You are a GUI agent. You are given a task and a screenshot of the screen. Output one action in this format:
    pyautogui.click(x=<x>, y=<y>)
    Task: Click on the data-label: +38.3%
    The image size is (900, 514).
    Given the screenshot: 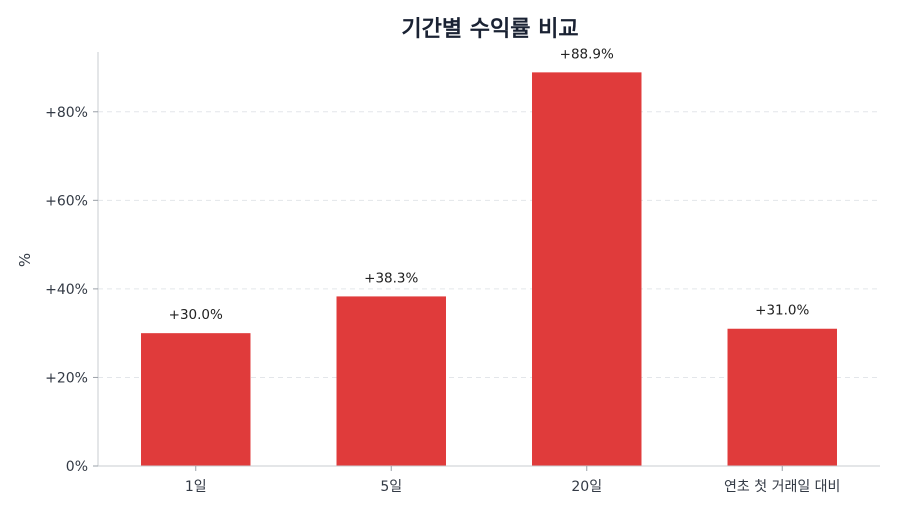 What is the action you would take?
    pyautogui.click(x=391, y=278)
    